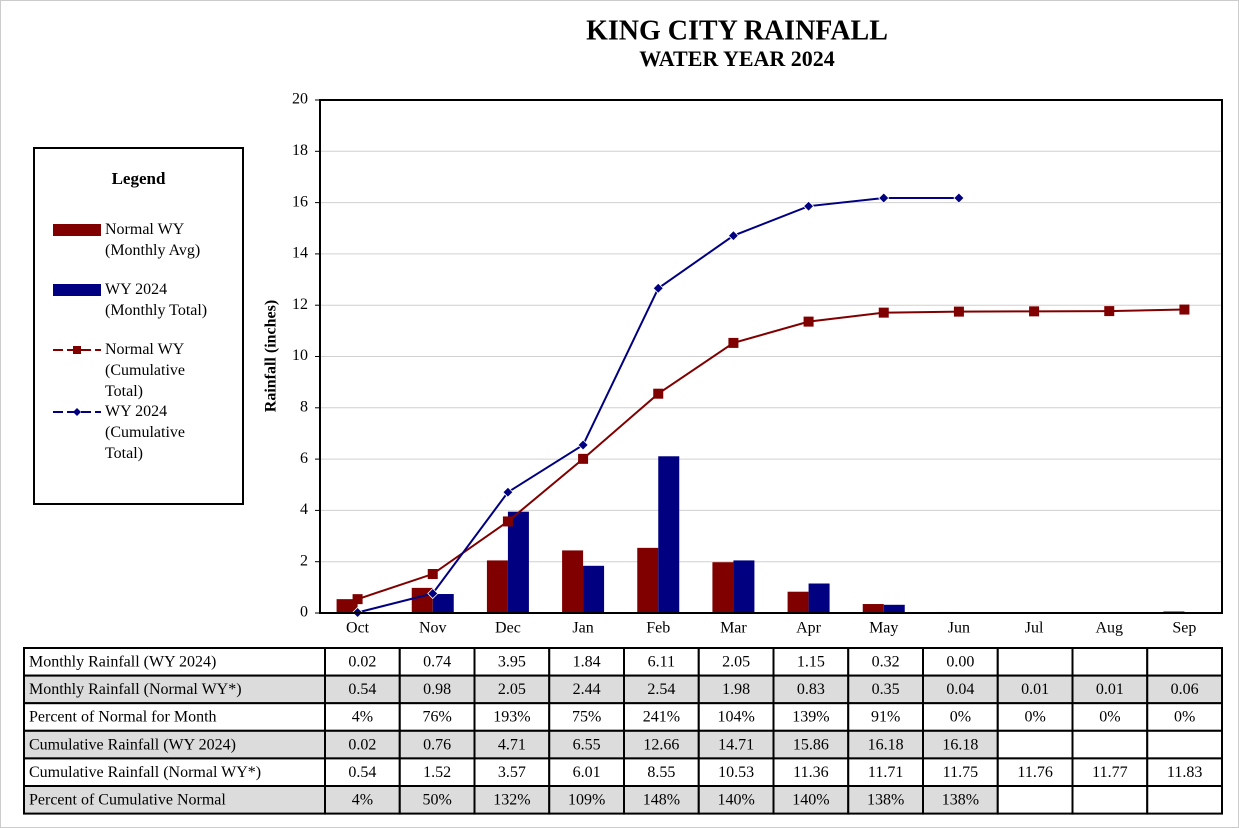 Image resolution: width=1239 pixels, height=828 pixels. I want to click on legend-label: Normal WY (Cumulative Total), so click(145, 370).